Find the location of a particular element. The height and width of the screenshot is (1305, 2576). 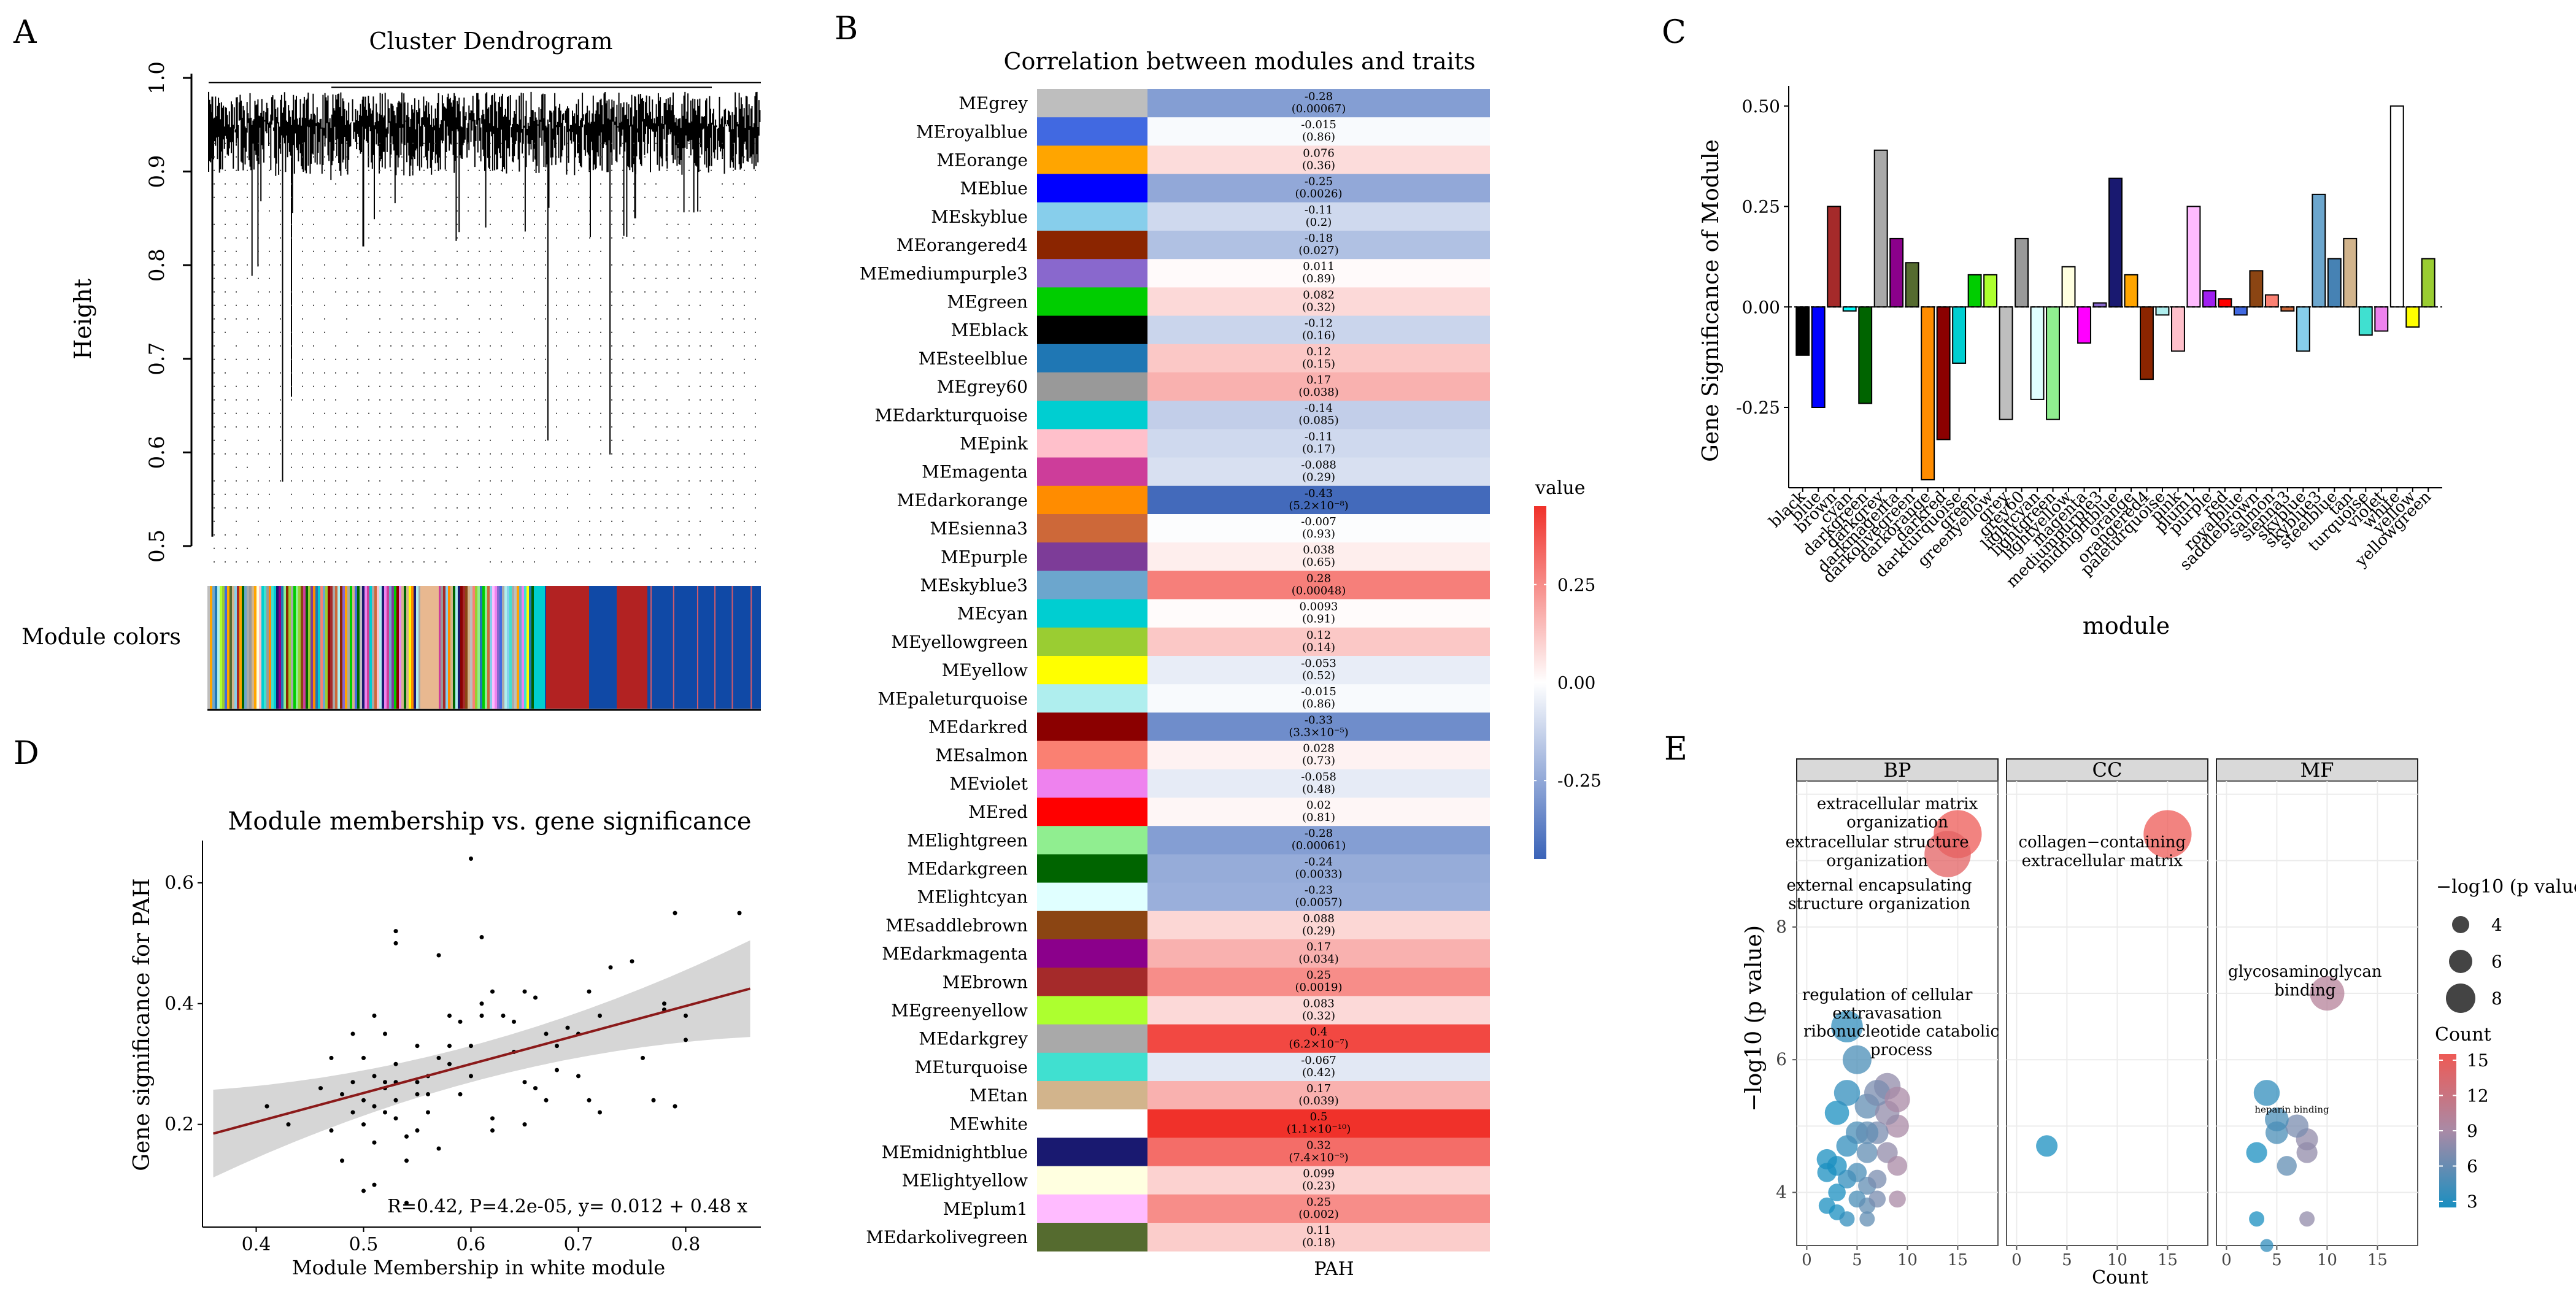

cell-value: 0.12 is located at coordinates (1318, 352).